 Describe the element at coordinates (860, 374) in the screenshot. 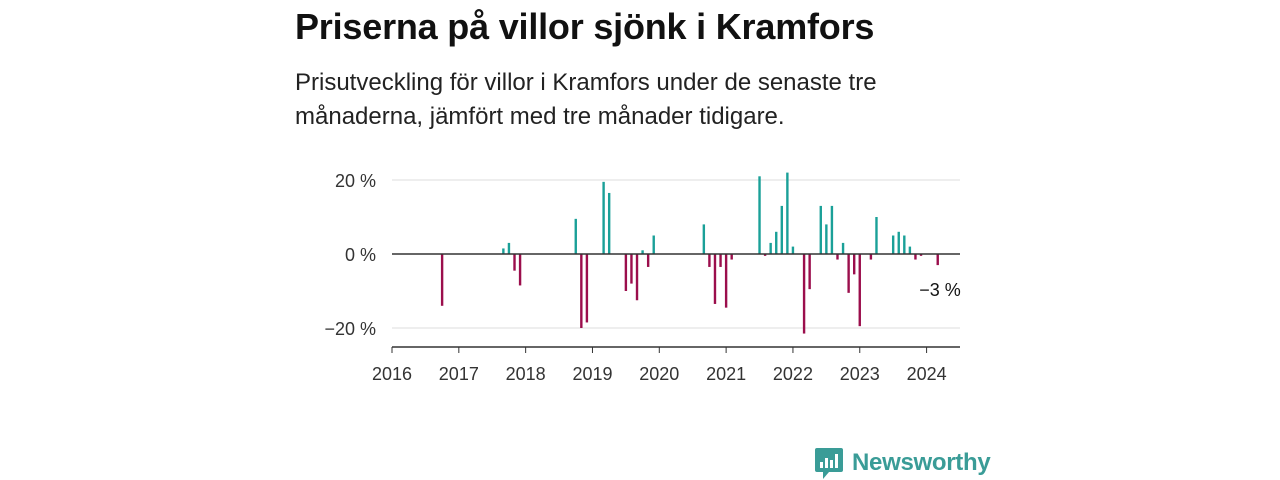

I see `x-tick-label: 2023` at that location.